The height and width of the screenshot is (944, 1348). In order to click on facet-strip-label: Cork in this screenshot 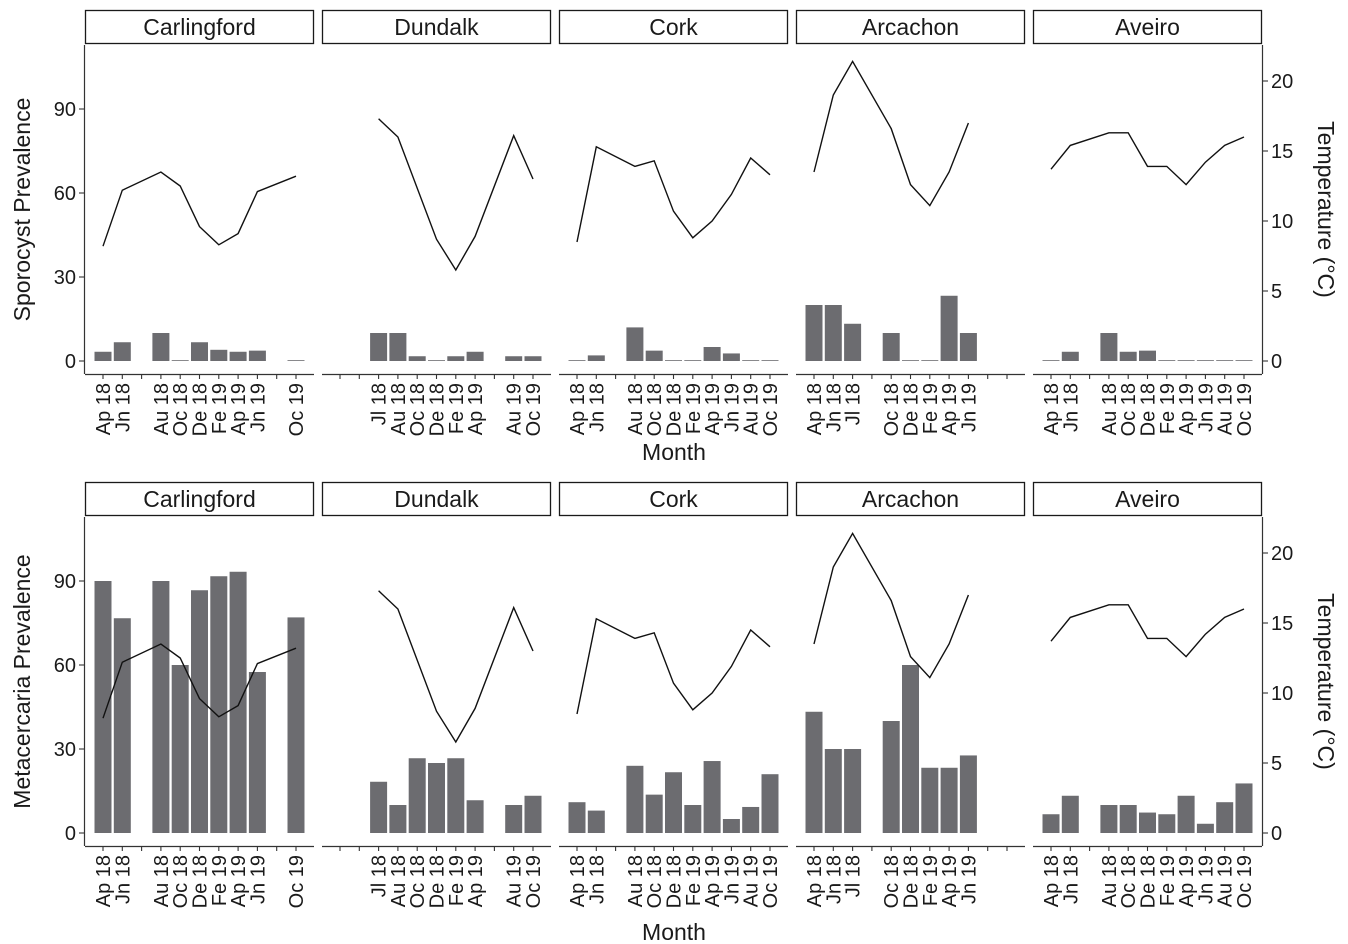, I will do `click(673, 27)`.